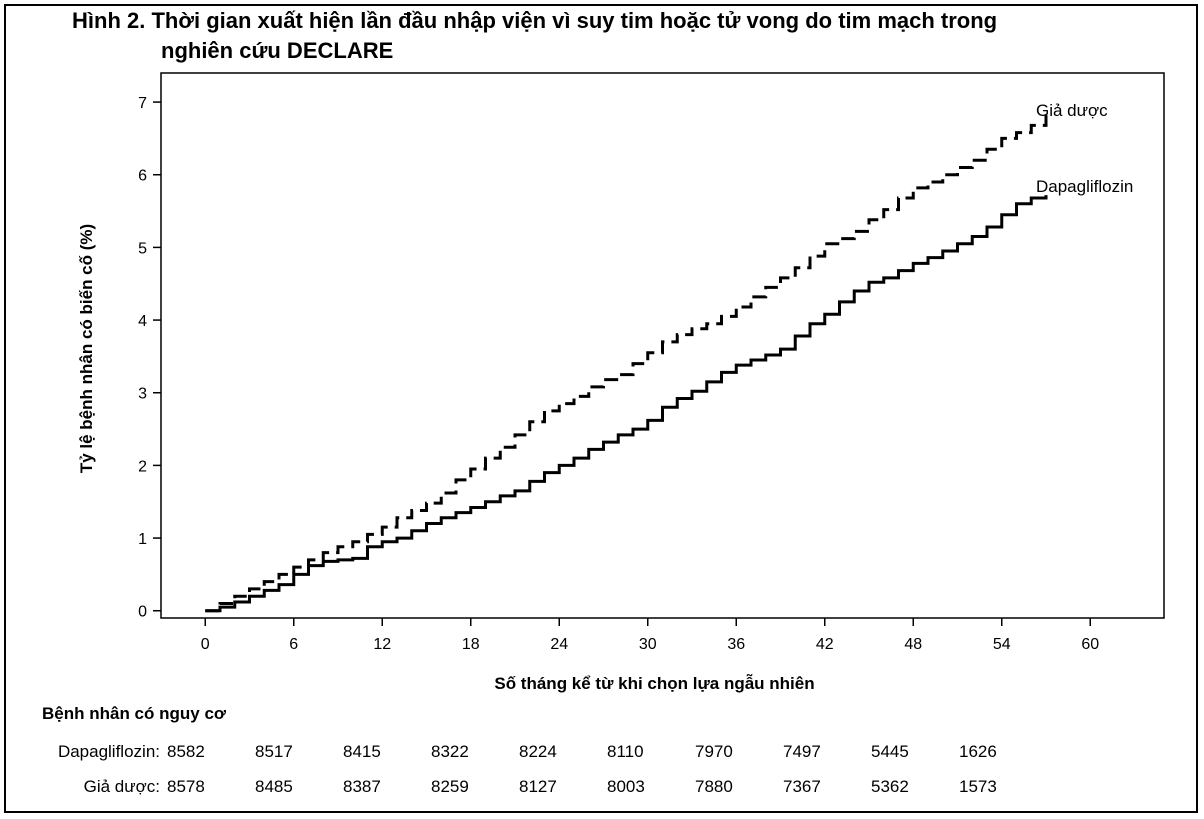 The width and height of the screenshot is (1204, 819). I want to click on x-tick-label: 48, so click(913, 644).